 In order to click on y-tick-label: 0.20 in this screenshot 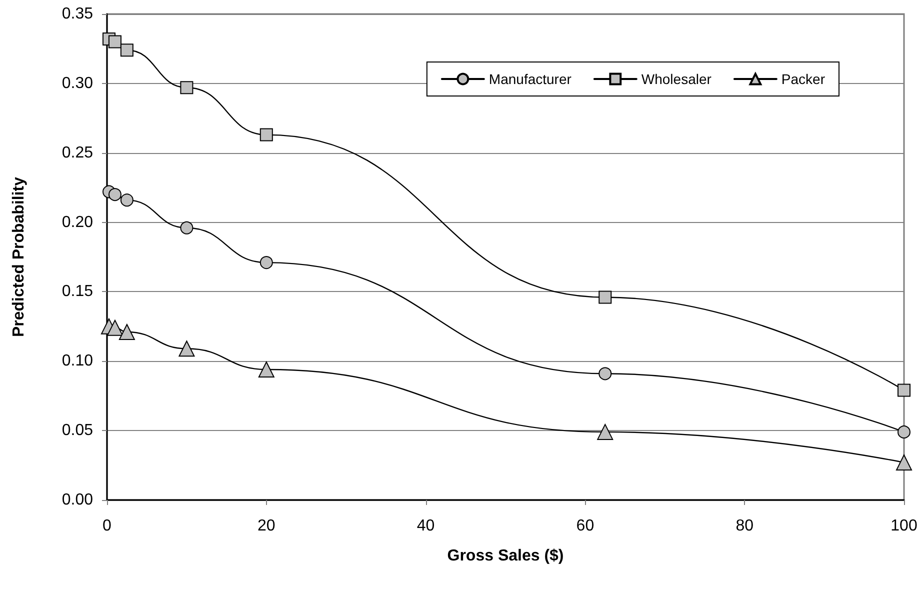, I will do `click(78, 222)`.